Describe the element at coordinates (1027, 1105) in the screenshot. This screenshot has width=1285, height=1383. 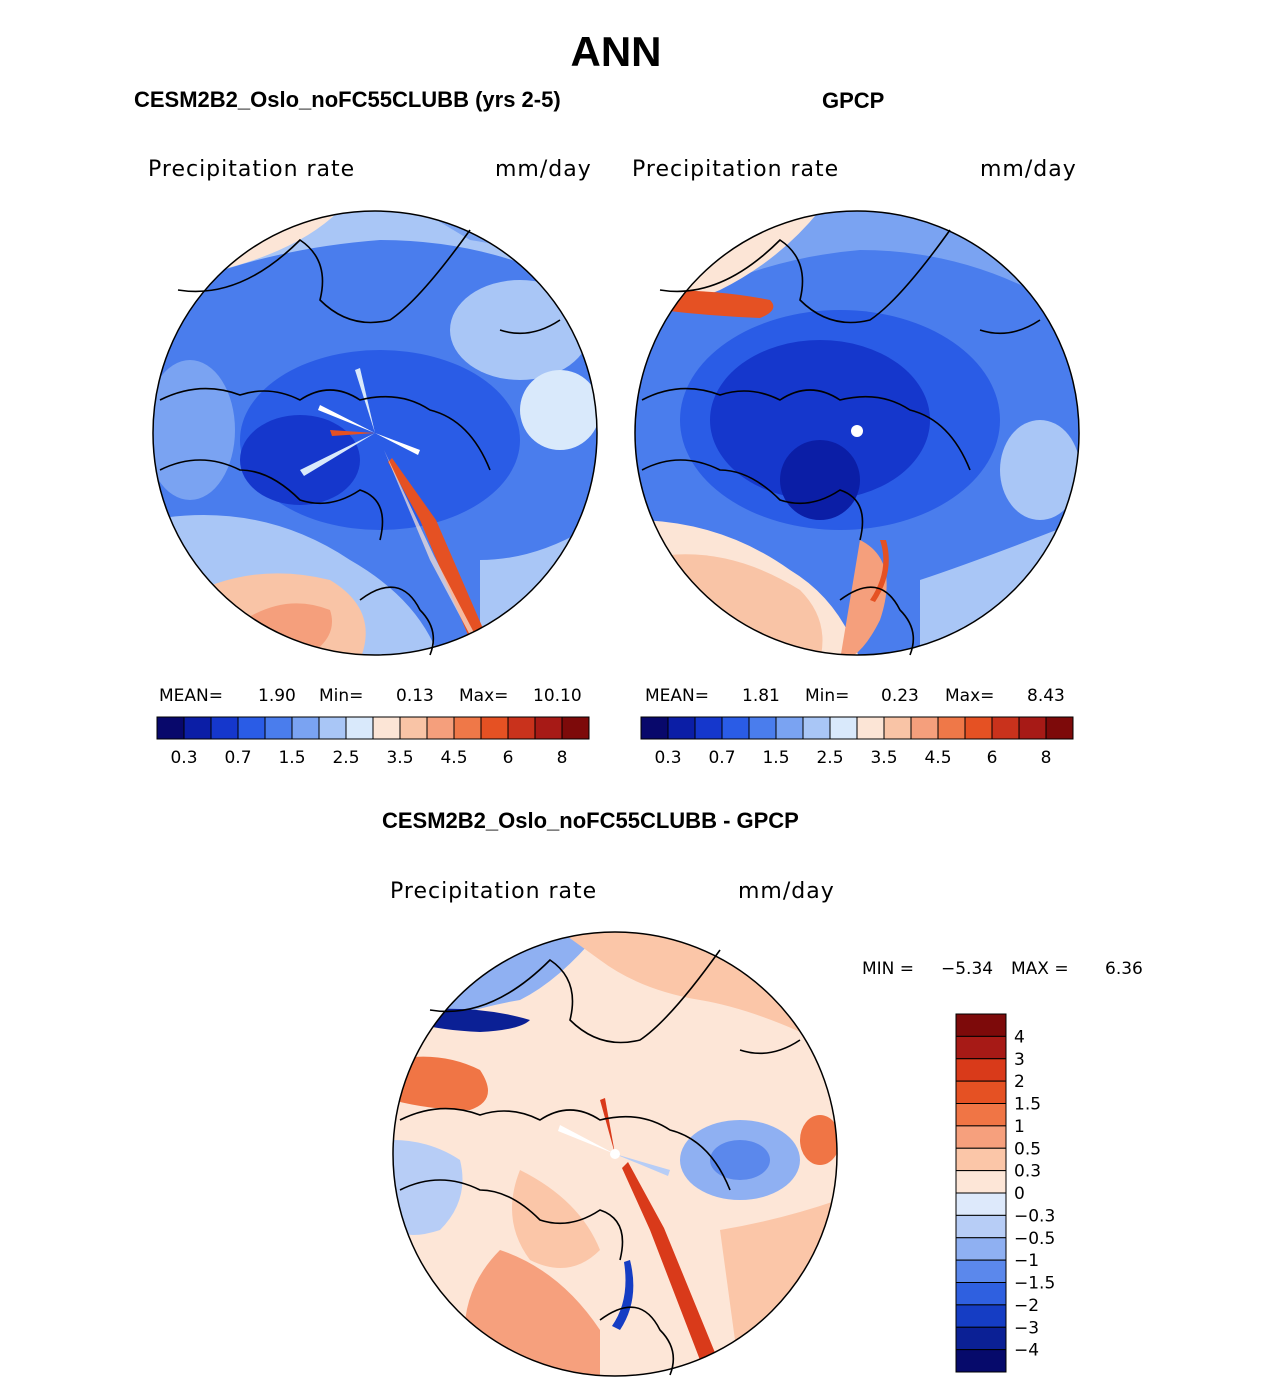
I see `diff-colorbar-tick-label: 1.5` at that location.